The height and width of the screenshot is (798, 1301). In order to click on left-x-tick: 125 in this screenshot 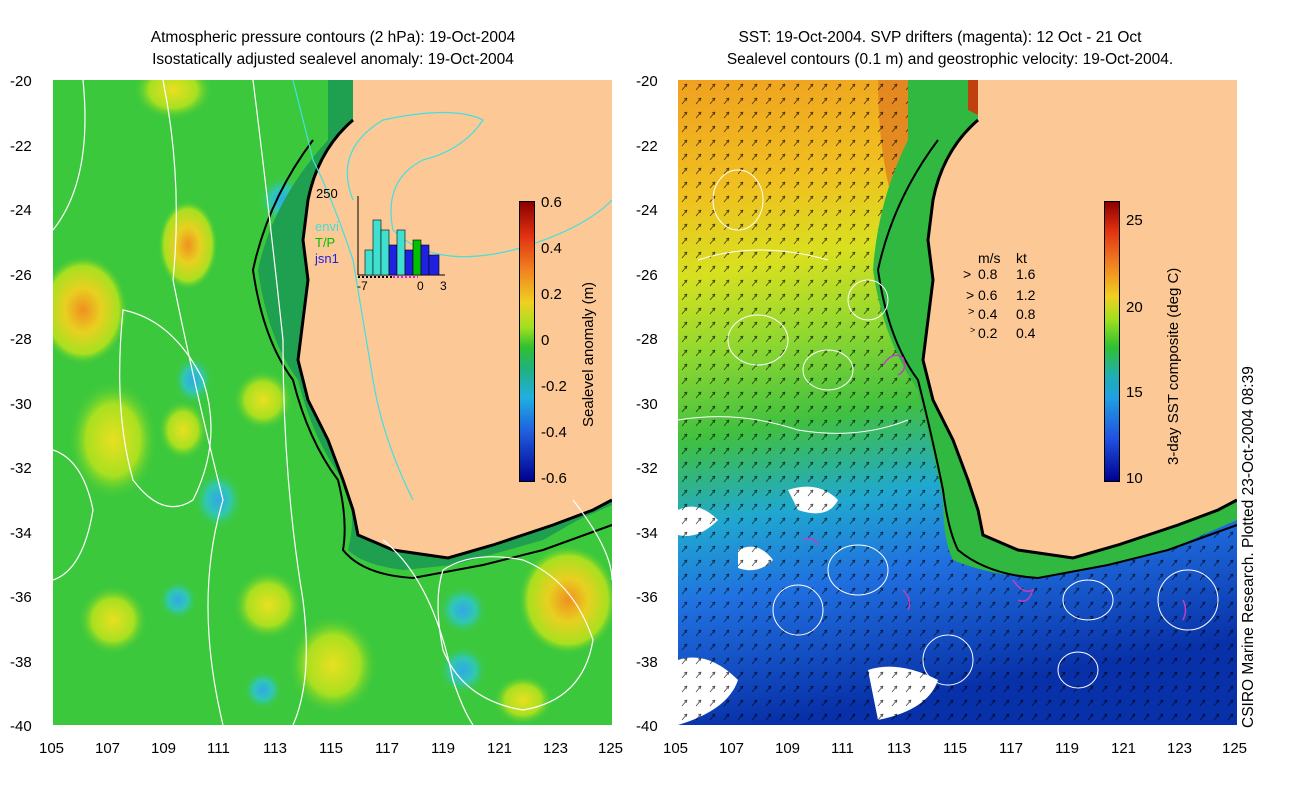, I will do `click(611, 748)`.